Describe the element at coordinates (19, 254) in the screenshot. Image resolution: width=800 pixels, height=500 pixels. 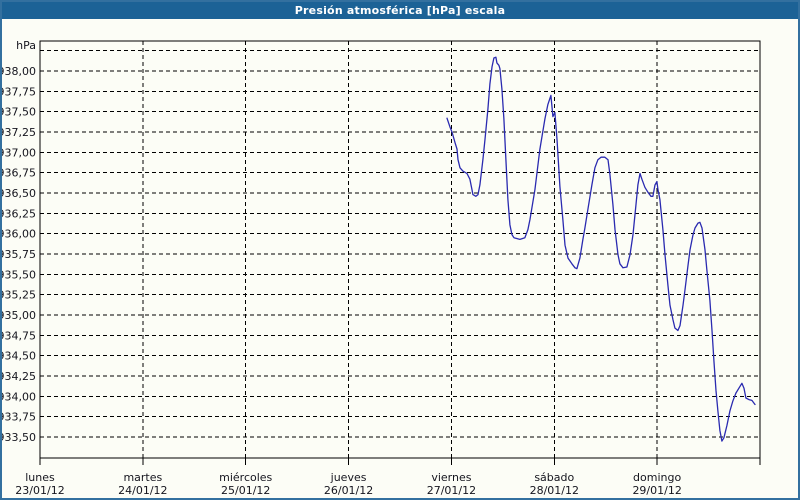
I see `y-tick-label: 935,75` at that location.